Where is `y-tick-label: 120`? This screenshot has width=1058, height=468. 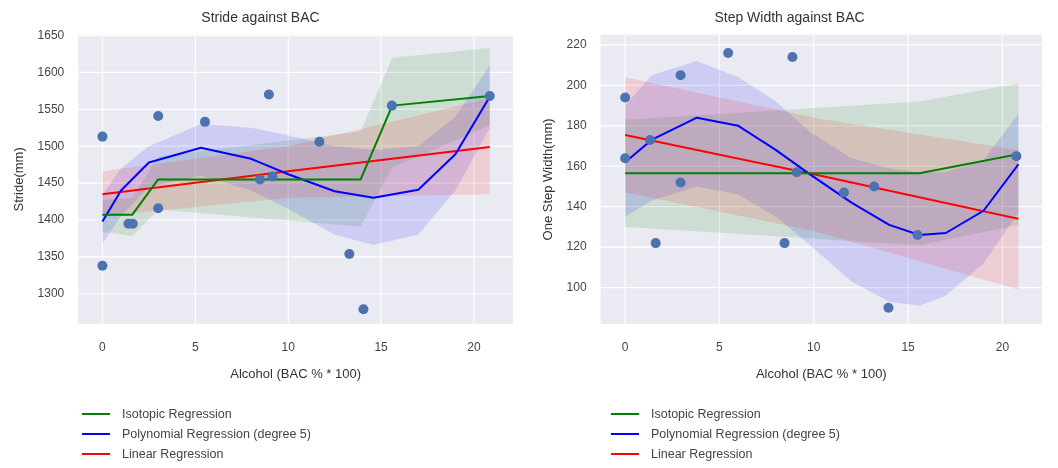 y-tick-label: 120 is located at coordinates (576, 246).